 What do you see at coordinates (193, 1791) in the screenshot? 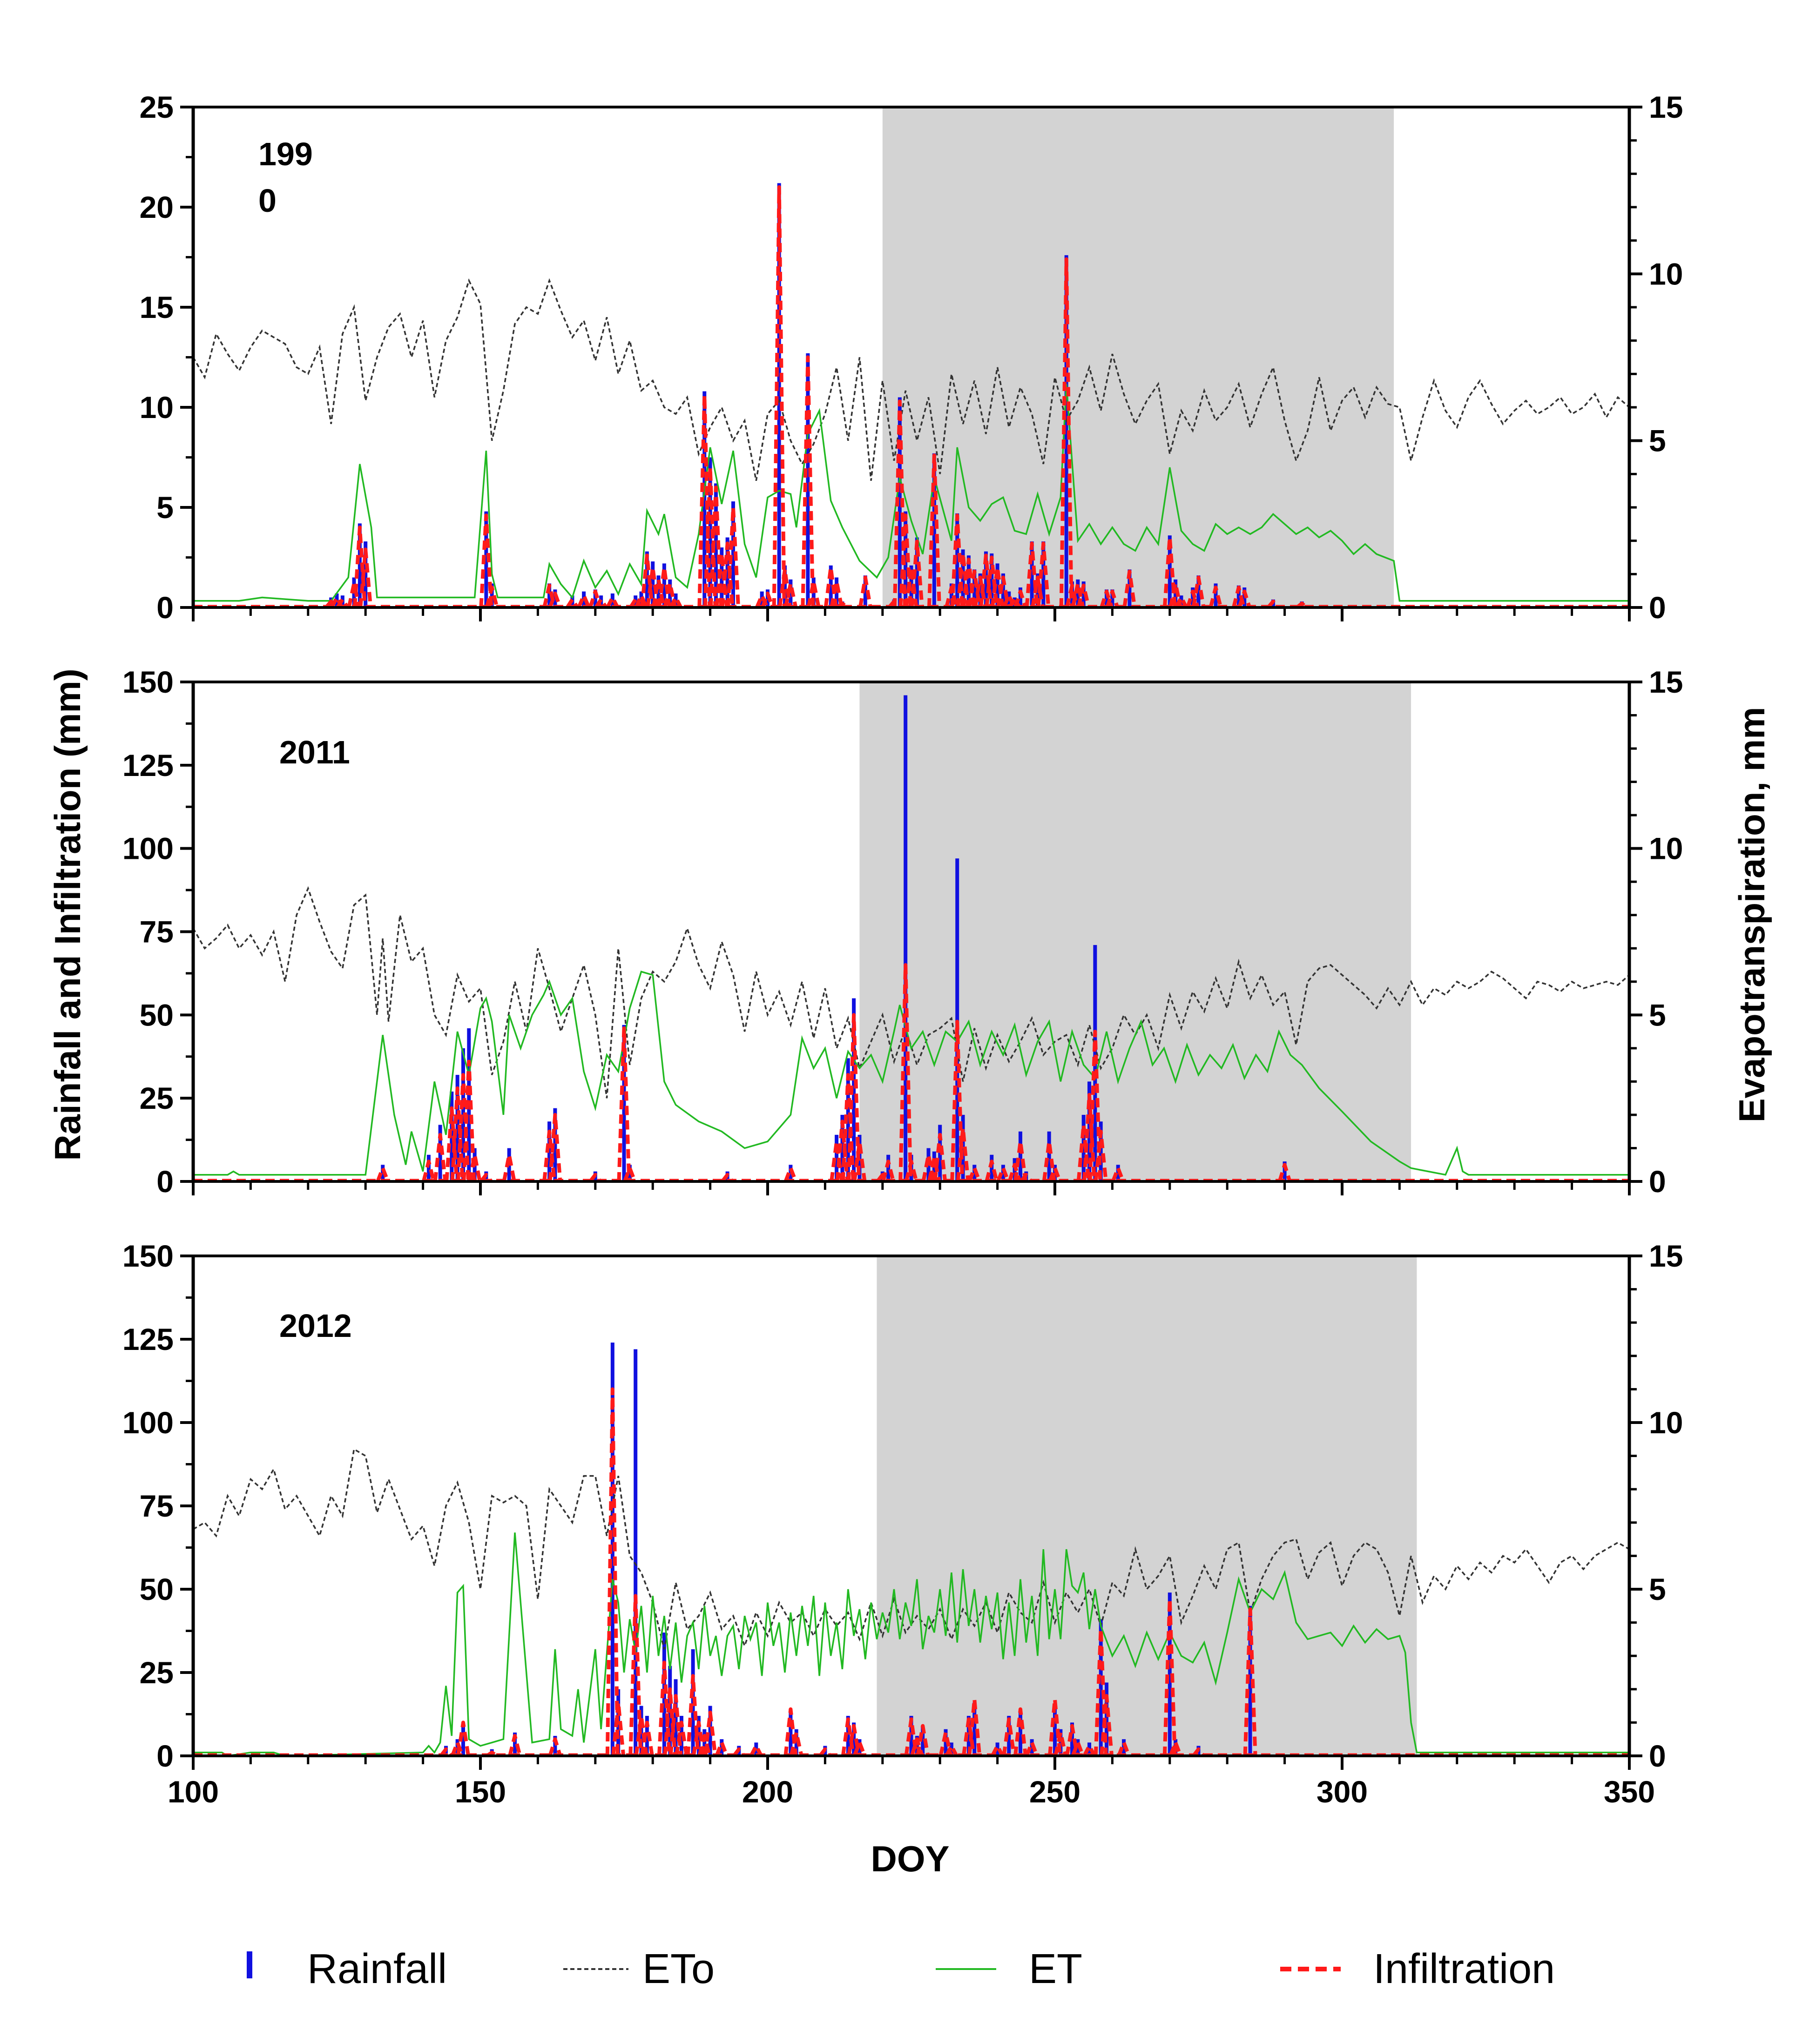
I see `x-tick-label: 100` at bounding box center [193, 1791].